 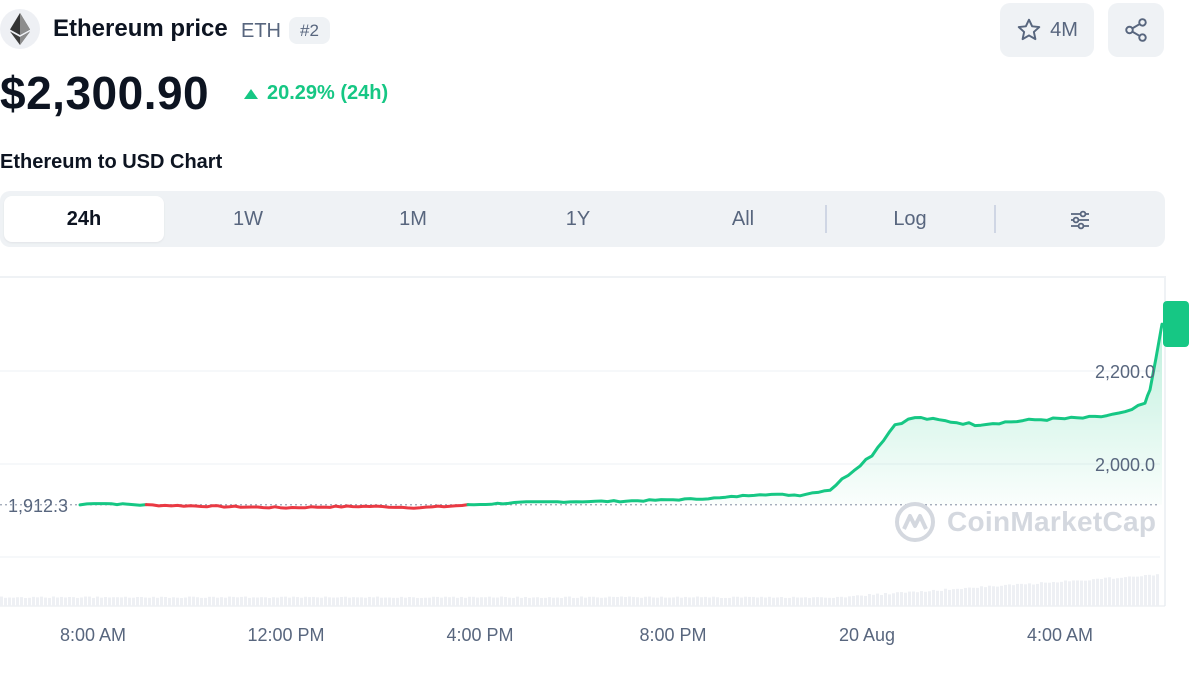 What do you see at coordinates (1047, 30) in the screenshot?
I see `watchlist-button: 4M` at bounding box center [1047, 30].